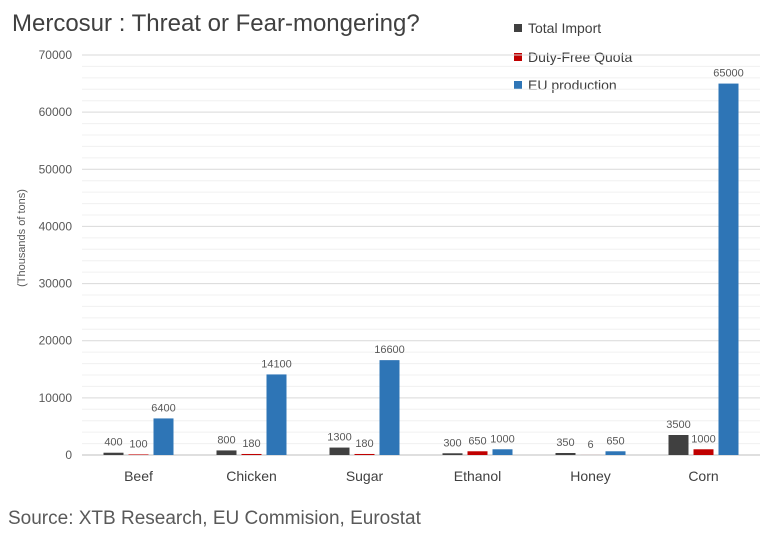 Image resolution: width=778 pixels, height=536 pixels. Describe the element at coordinates (703, 476) in the screenshot. I see `x-tick-label: Corn` at that location.